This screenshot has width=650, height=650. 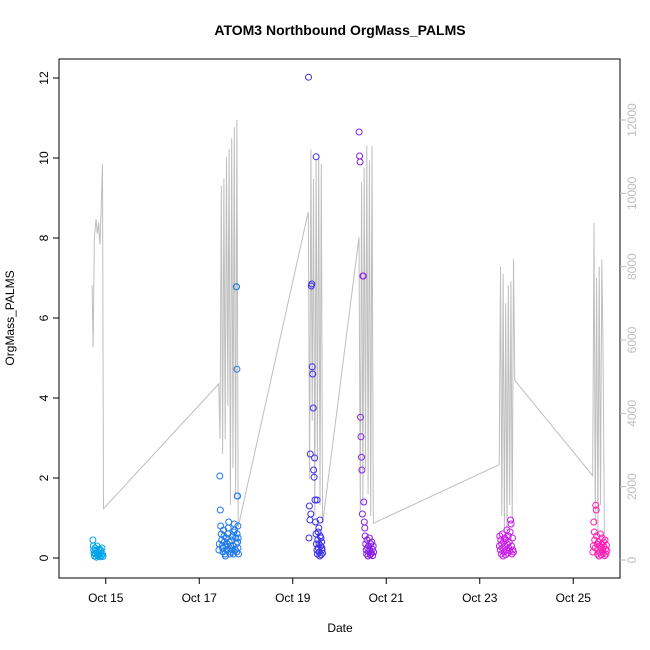 I want to click on y-tick-label: 6, so click(x=44, y=317).